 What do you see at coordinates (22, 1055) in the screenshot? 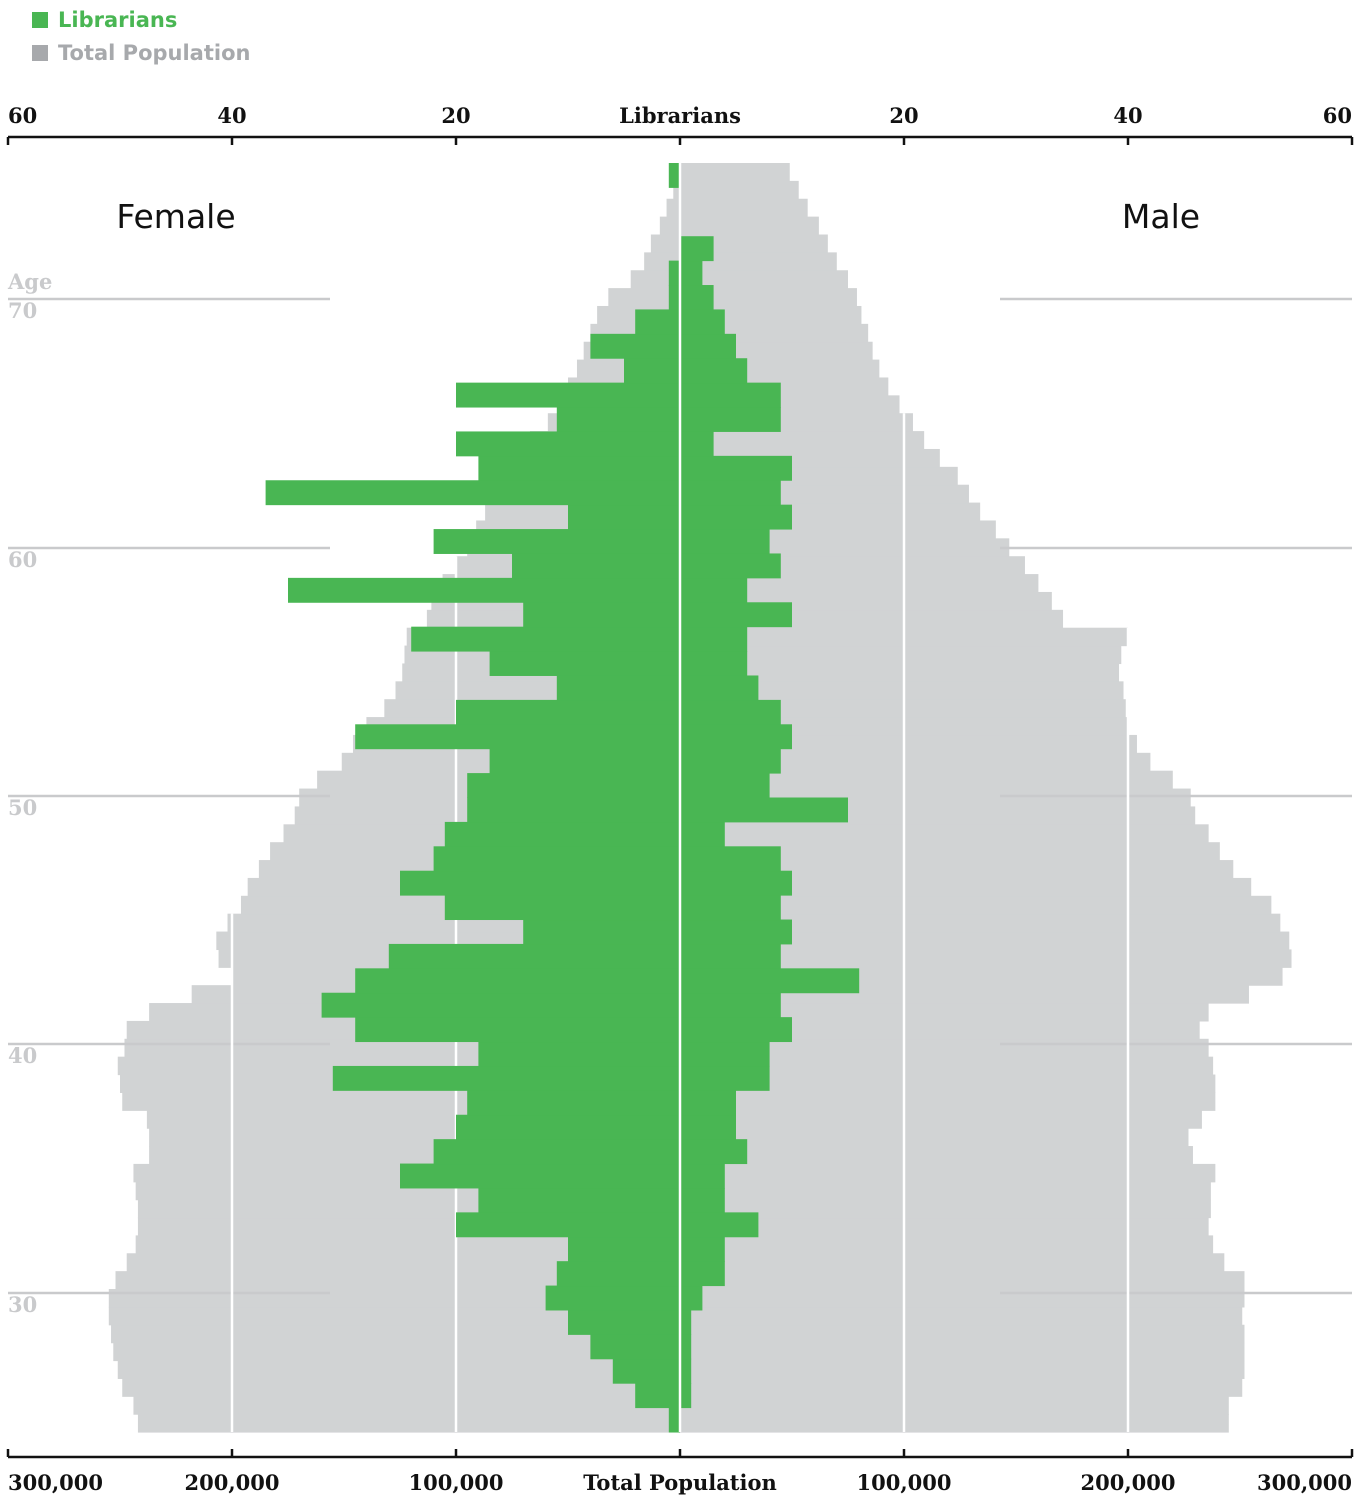
I see `age-tick-label: 40` at bounding box center [22, 1055].